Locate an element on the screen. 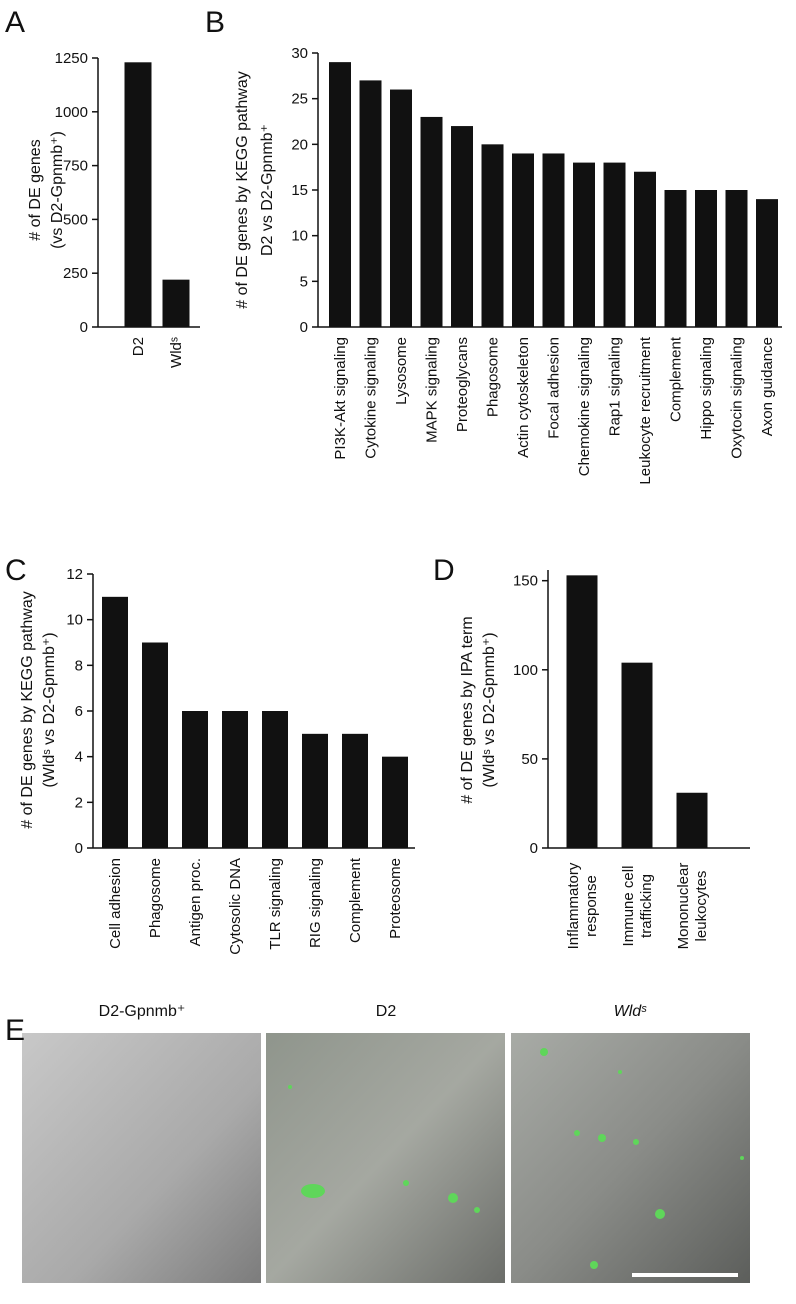 The width and height of the screenshot is (796, 1304). x-tick-label: MAPK signaling is located at coordinates (432, 390).